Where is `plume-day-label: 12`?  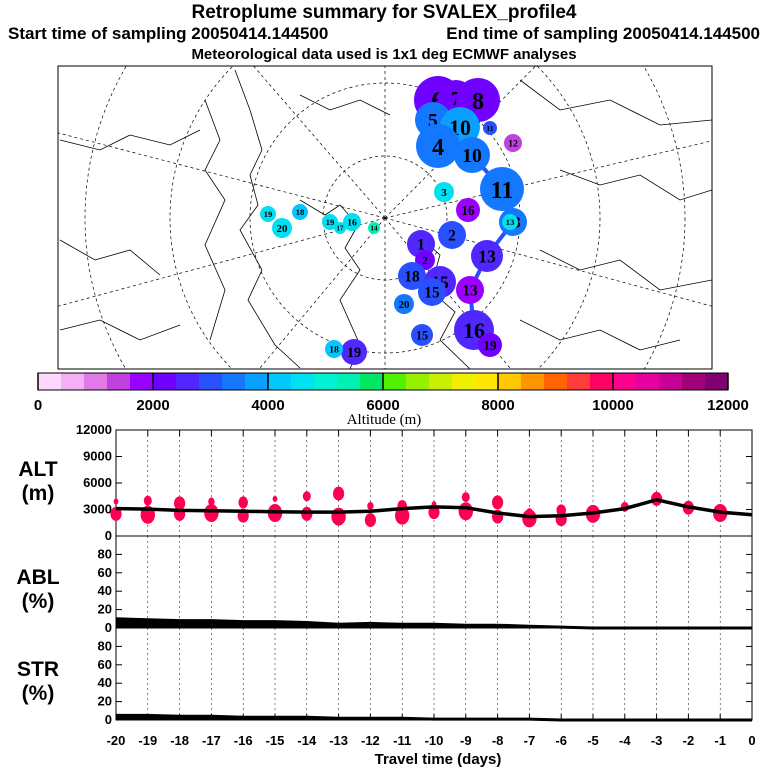
plume-day-label: 12 is located at coordinates (513, 144).